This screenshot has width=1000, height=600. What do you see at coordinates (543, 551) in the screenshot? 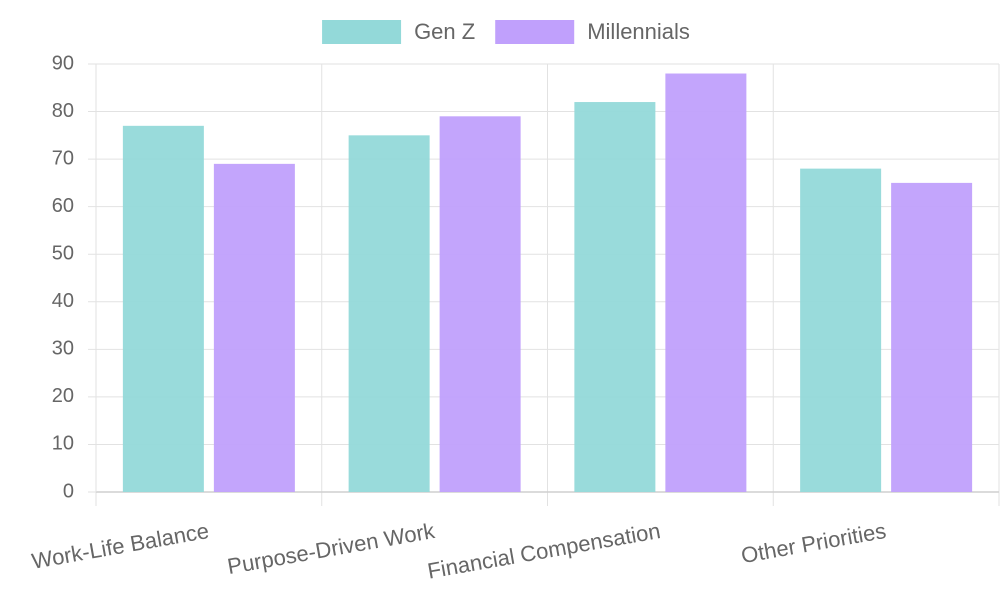
I see `x-tick-label: Financial Compensation` at bounding box center [543, 551].